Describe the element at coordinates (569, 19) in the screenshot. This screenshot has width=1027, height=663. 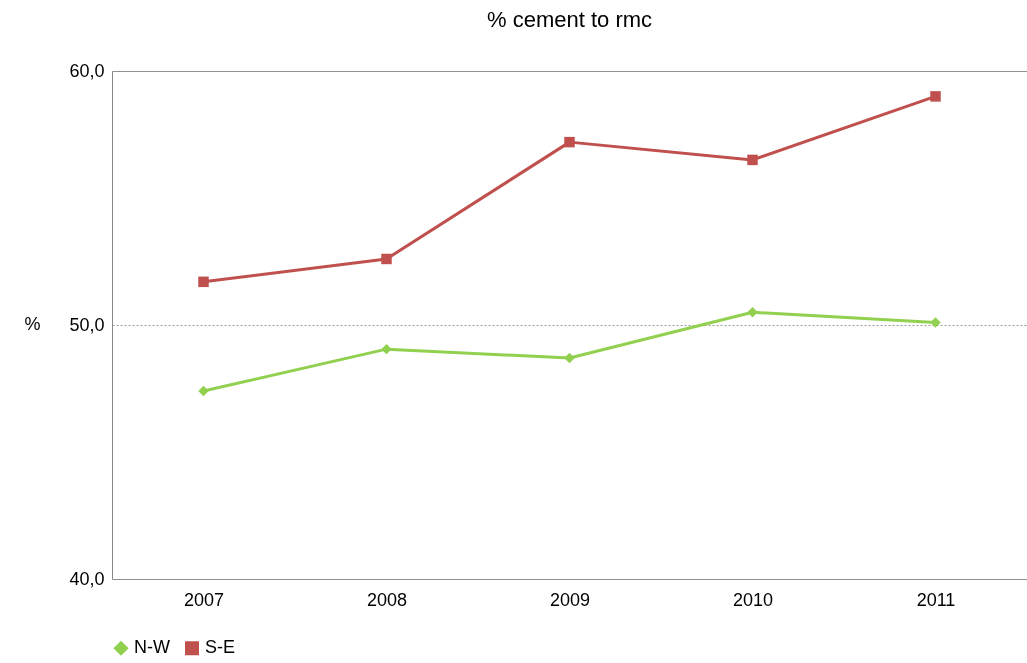
I see `chart-title: % cement to rmc` at that location.